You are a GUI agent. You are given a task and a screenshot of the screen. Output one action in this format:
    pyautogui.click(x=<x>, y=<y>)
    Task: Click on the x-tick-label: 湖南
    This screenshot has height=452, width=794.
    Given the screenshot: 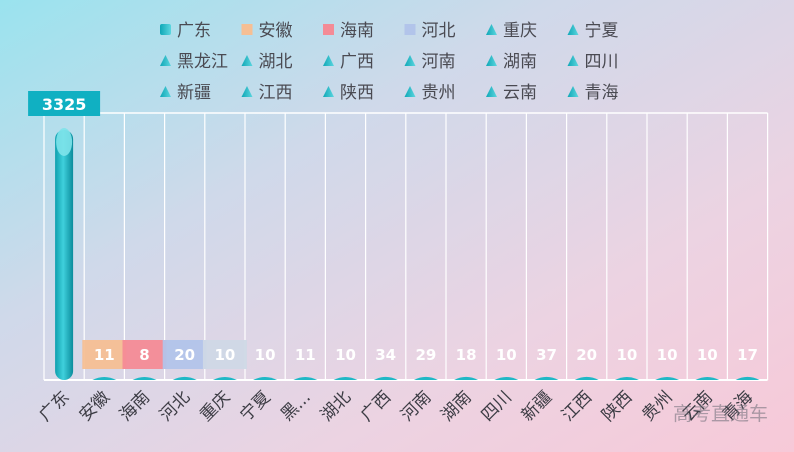 What is the action you would take?
    pyautogui.click(x=456, y=406)
    